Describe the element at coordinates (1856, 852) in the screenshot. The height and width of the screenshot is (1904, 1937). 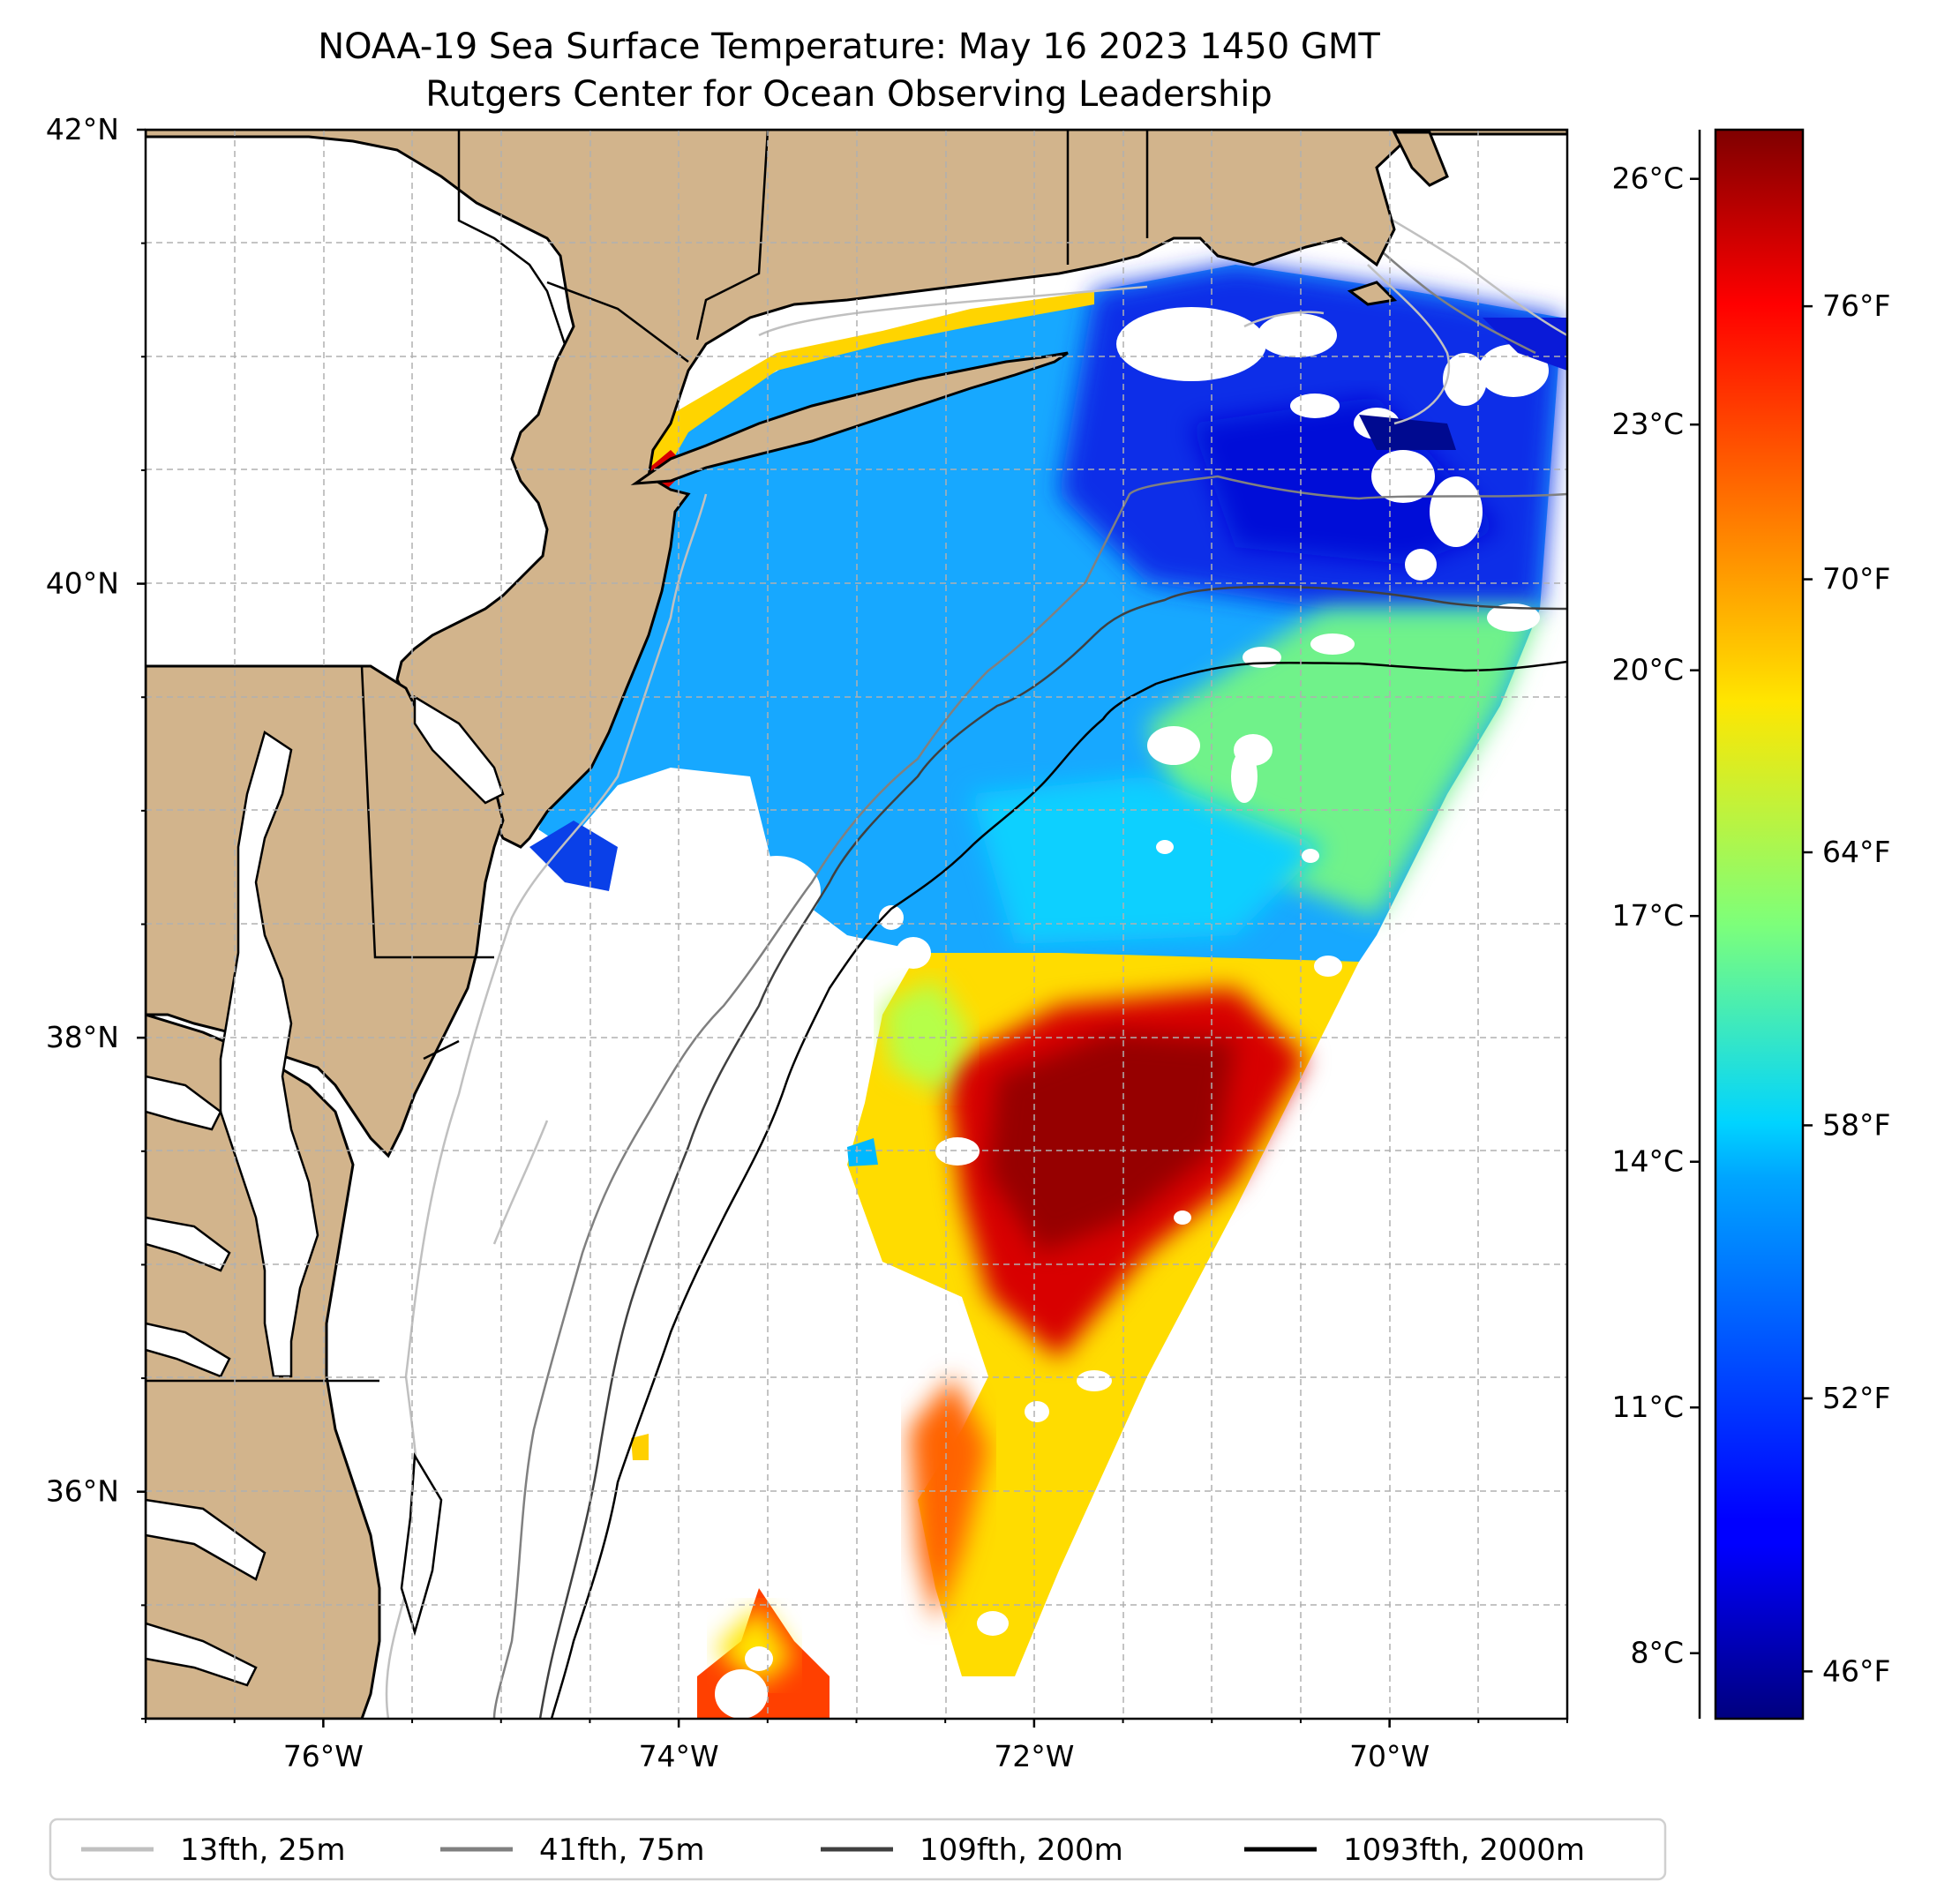
I see `fahrenheit-tick-label: 64°F` at that location.